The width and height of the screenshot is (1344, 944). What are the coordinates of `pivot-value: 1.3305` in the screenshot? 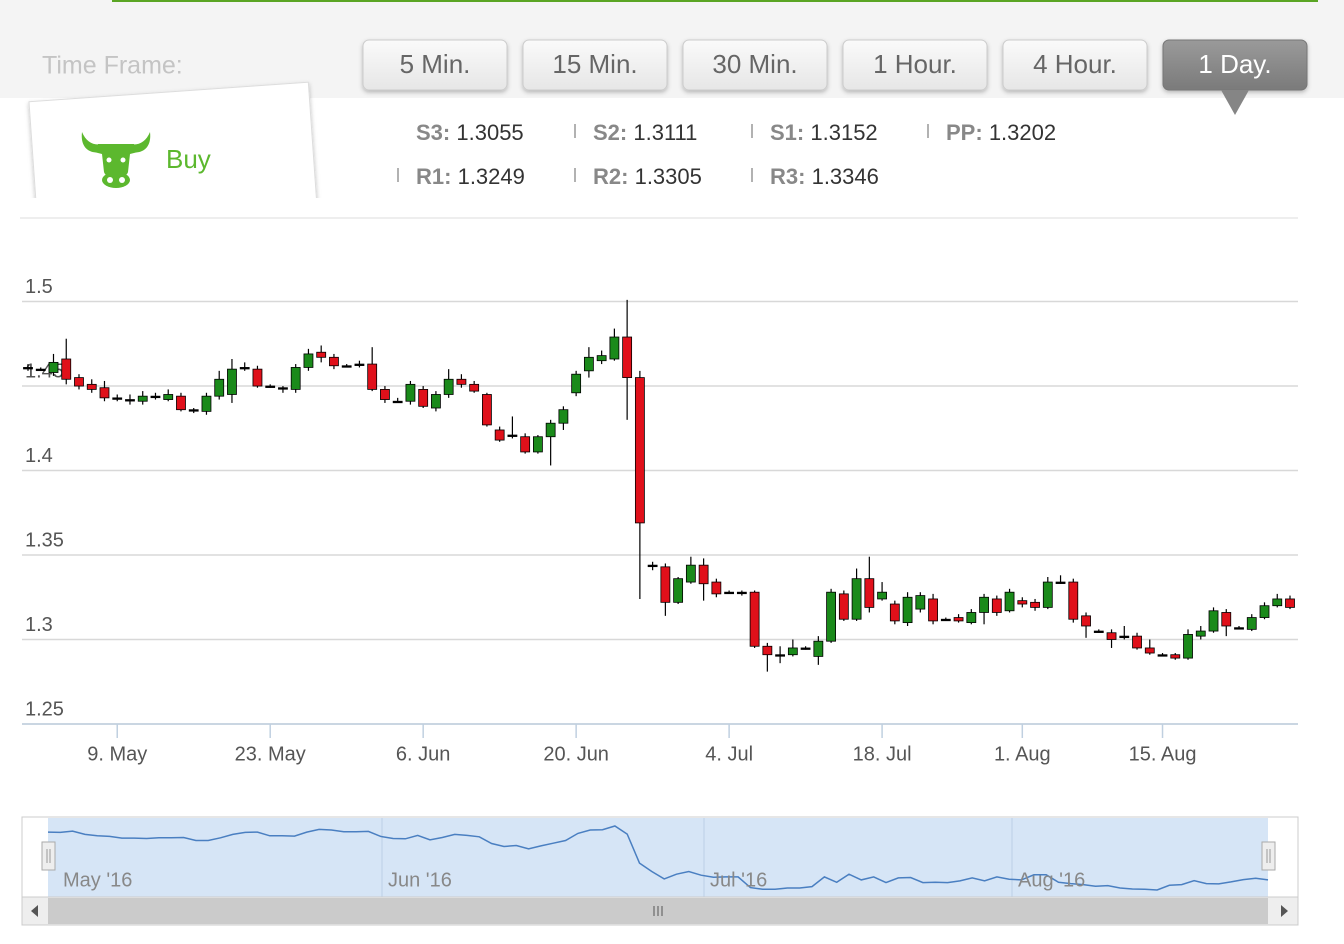 It's located at (668, 176).